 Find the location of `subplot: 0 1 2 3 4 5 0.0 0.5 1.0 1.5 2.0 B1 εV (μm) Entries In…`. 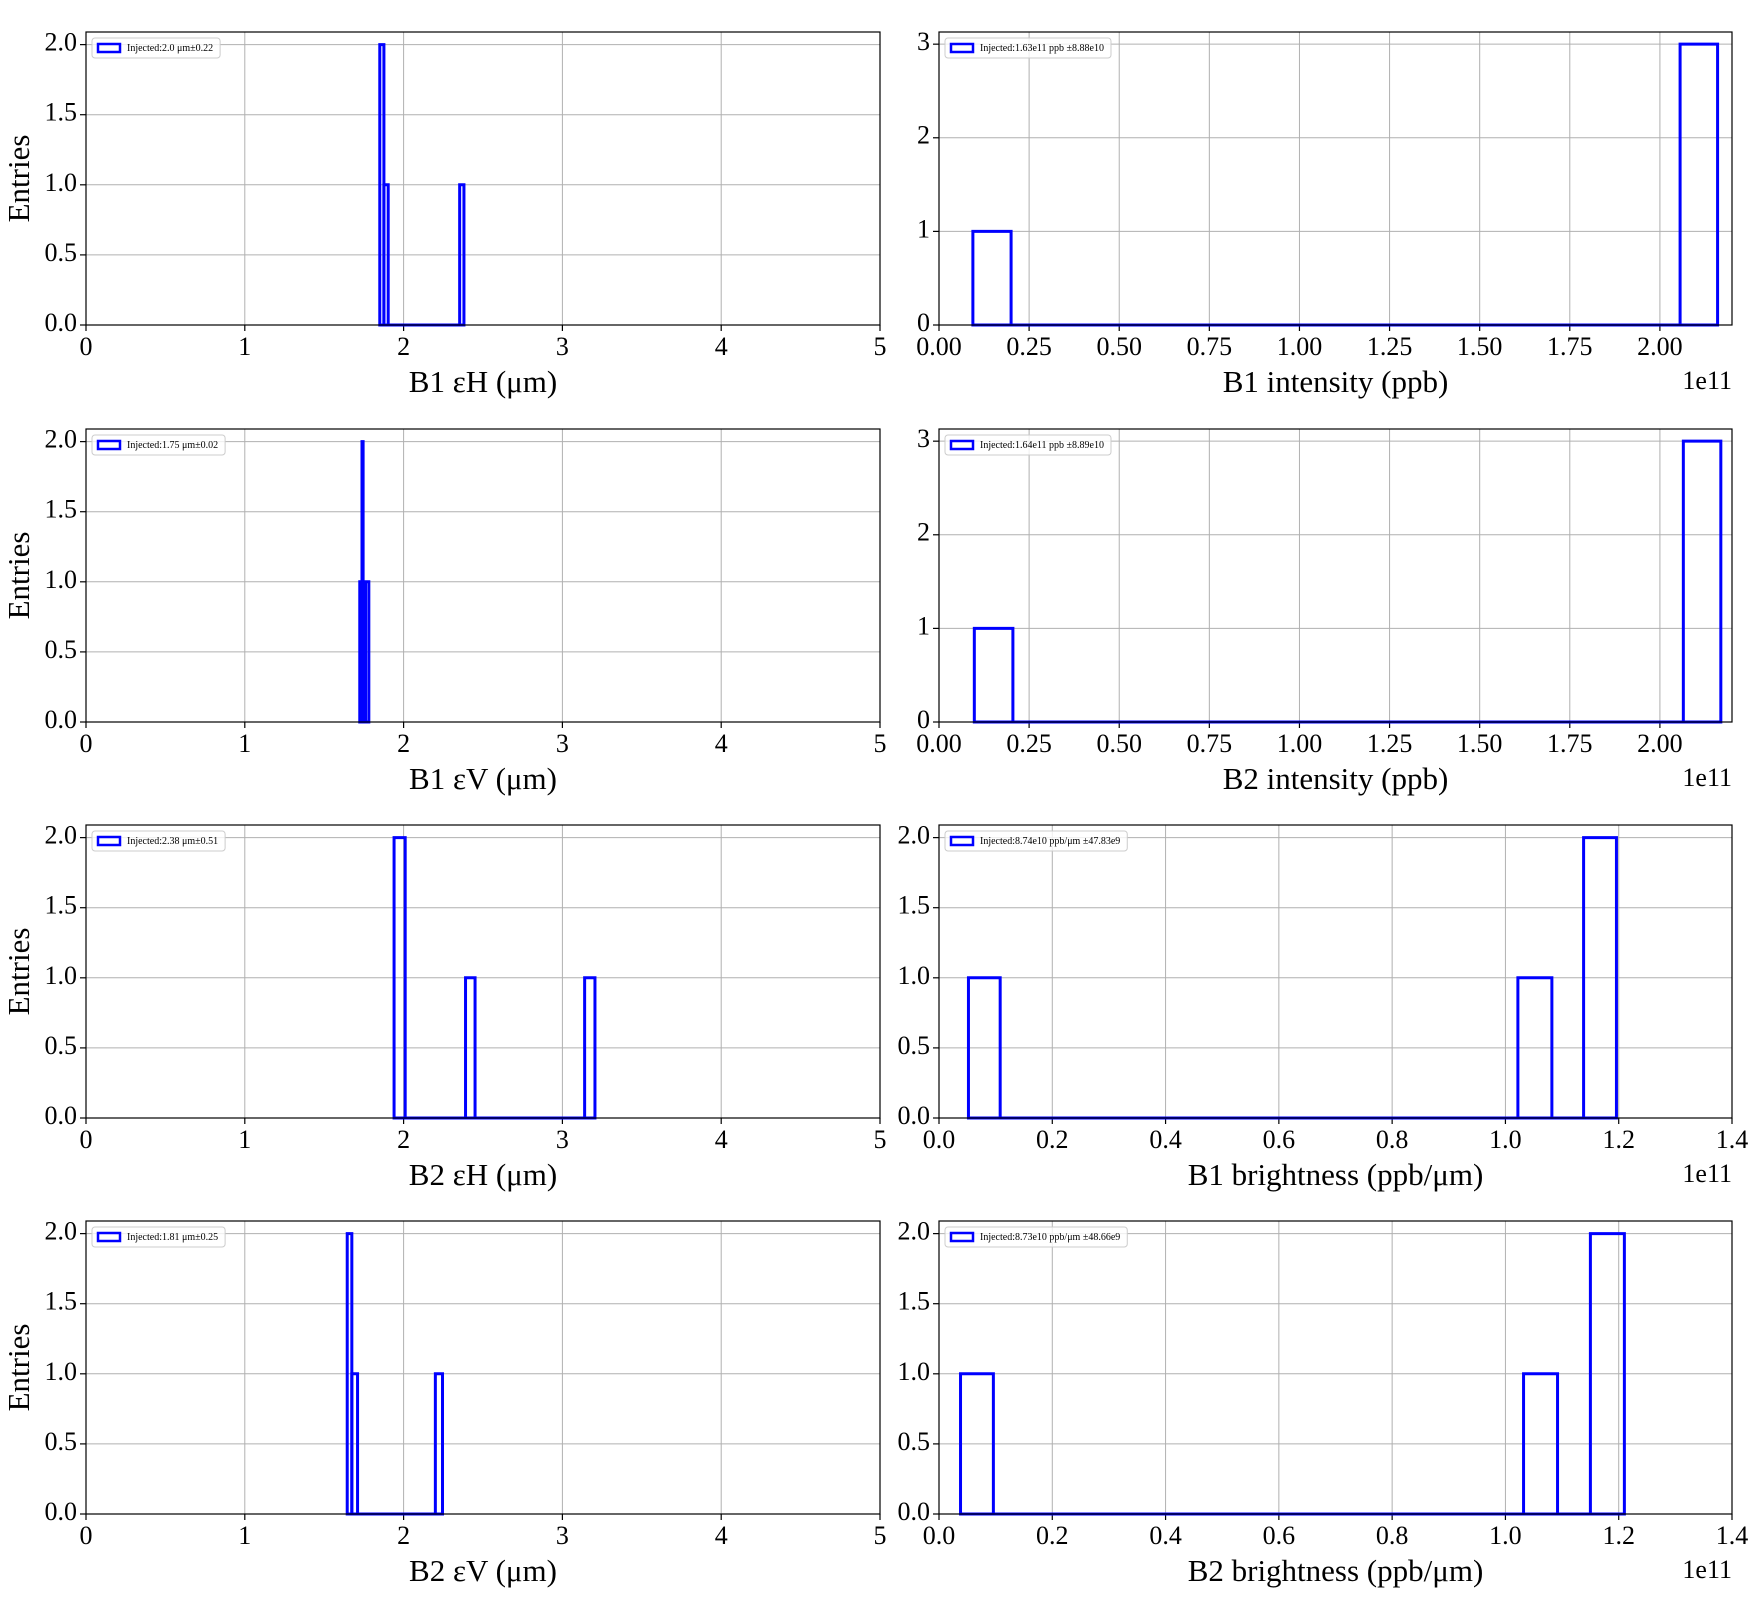

subplot: 0 1 2 3 4 5 0.0 0.5 1.0 1.5 2.0 B1 εV (μm) Entries In… is located at coordinates (443, 611).